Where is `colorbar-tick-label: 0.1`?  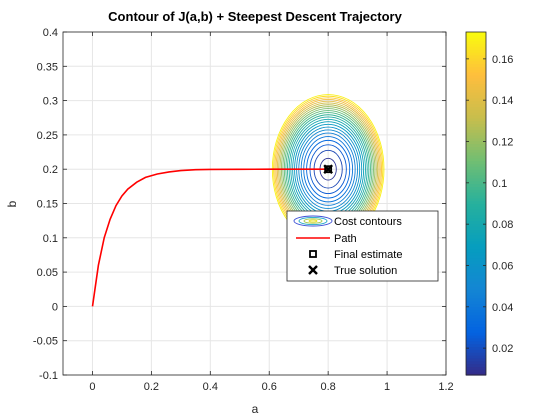
colorbar-tick-label: 0.1 is located at coordinates (499, 184).